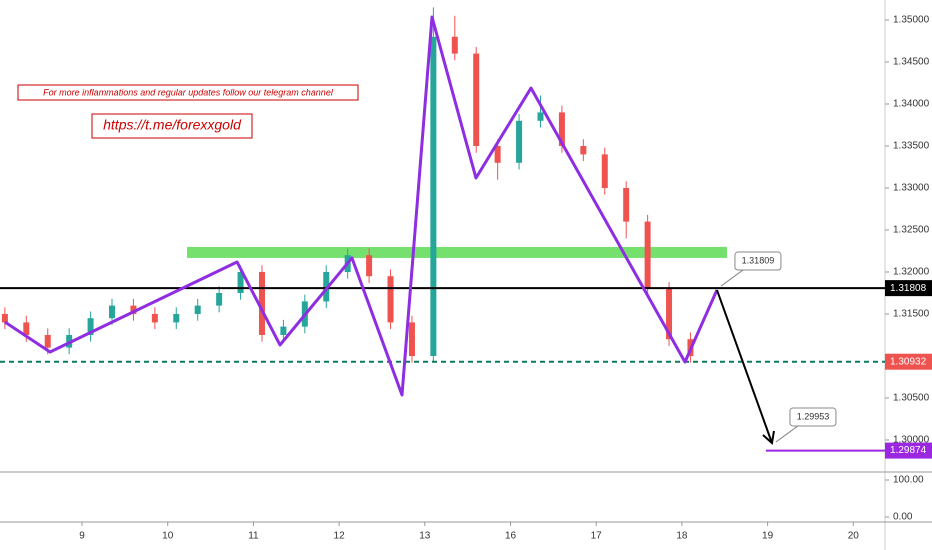 This screenshot has width=932, height=550. I want to click on callout-label: 1.29953, so click(813, 416).